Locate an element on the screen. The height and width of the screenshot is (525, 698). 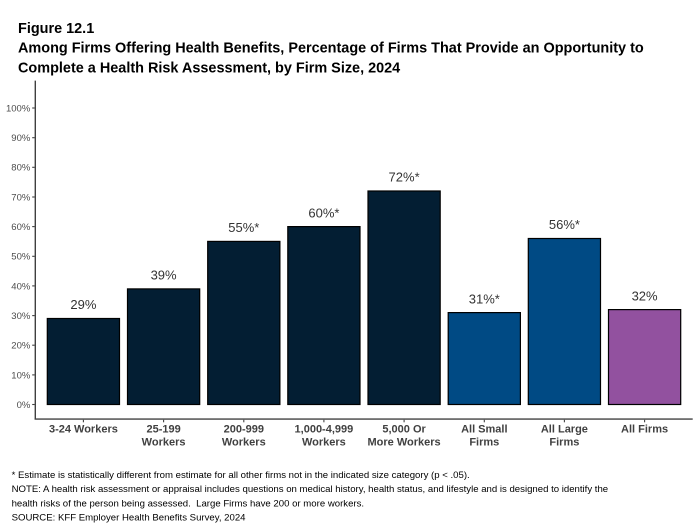
svg-text: 25-199 is located at coordinates (163, 429).